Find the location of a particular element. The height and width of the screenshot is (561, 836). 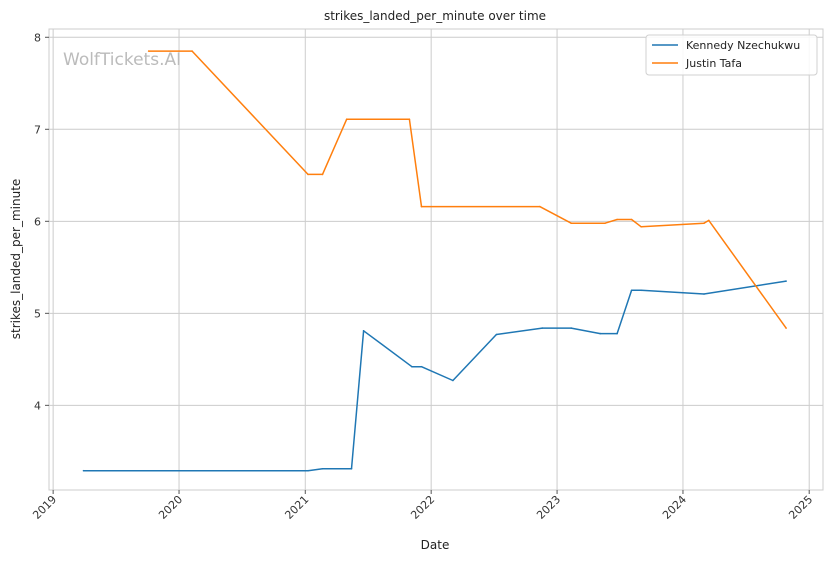

x-tick-label: 2022 is located at coordinates (422, 507).